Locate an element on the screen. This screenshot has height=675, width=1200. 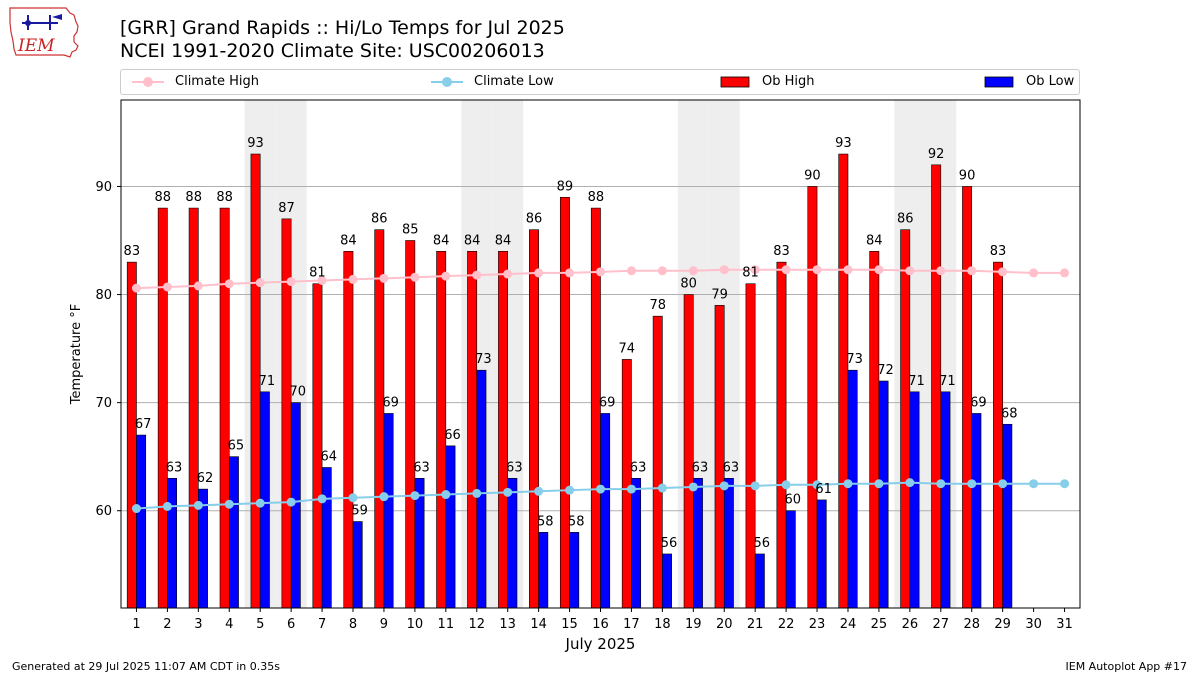
ob-high-label-17: 74 is located at coordinates (627, 348).